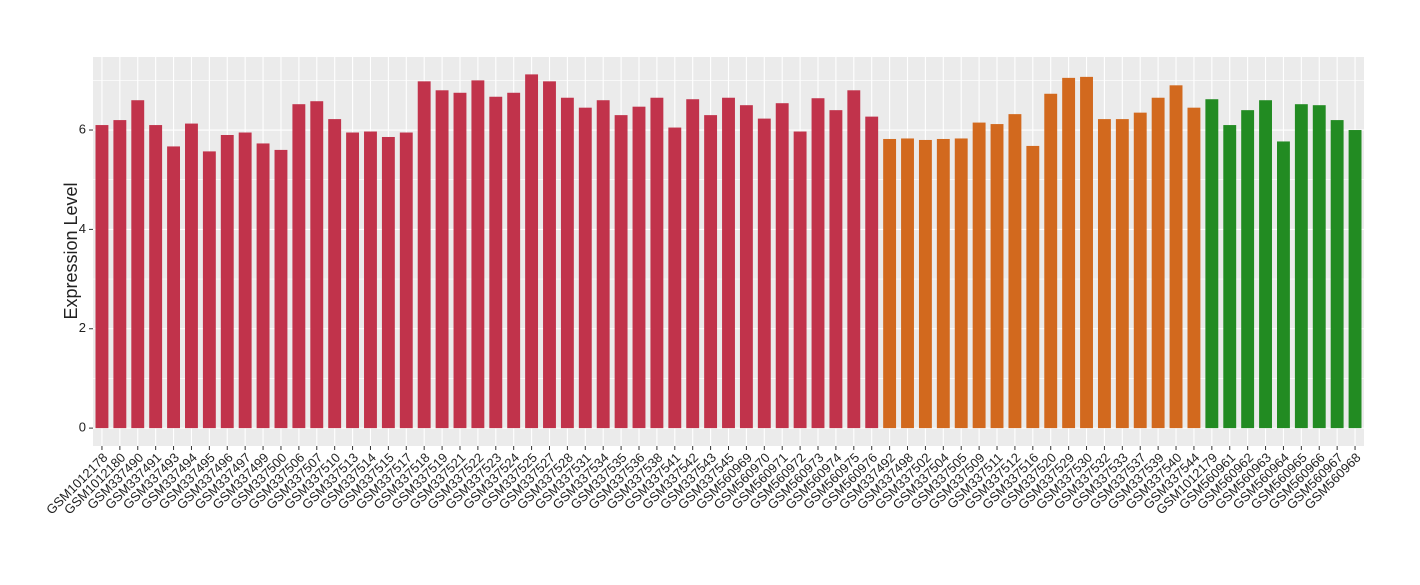  What do you see at coordinates (82, 327) in the screenshot?
I see `y-tick-label: 2` at bounding box center [82, 327].